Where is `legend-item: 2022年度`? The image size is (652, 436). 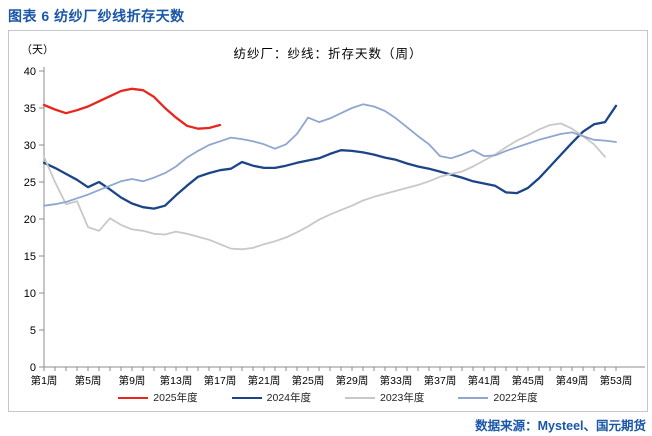 legend-item: 2022年度 is located at coordinates (498, 397).